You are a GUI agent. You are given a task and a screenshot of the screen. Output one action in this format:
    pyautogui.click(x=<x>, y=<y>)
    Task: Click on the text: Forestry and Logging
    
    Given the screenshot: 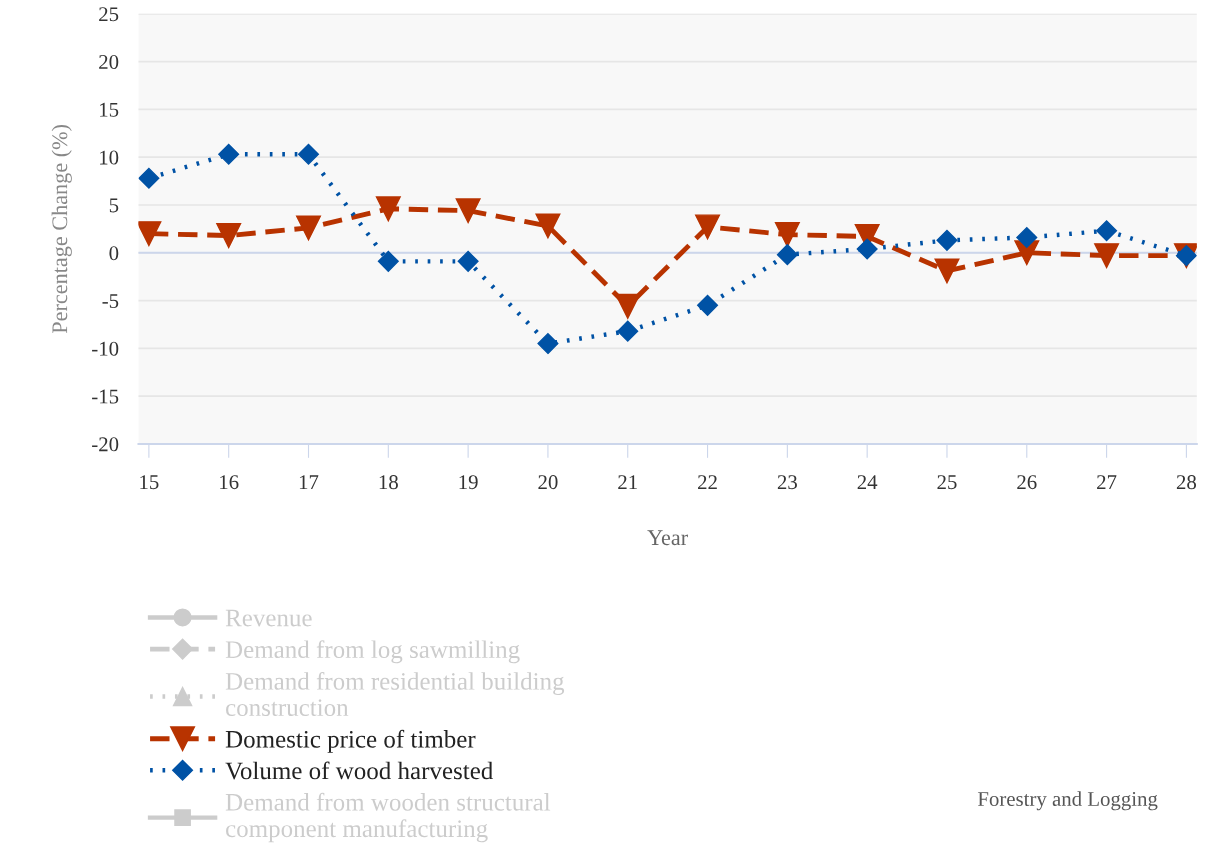 What is the action you would take?
    pyautogui.click(x=1067, y=801)
    